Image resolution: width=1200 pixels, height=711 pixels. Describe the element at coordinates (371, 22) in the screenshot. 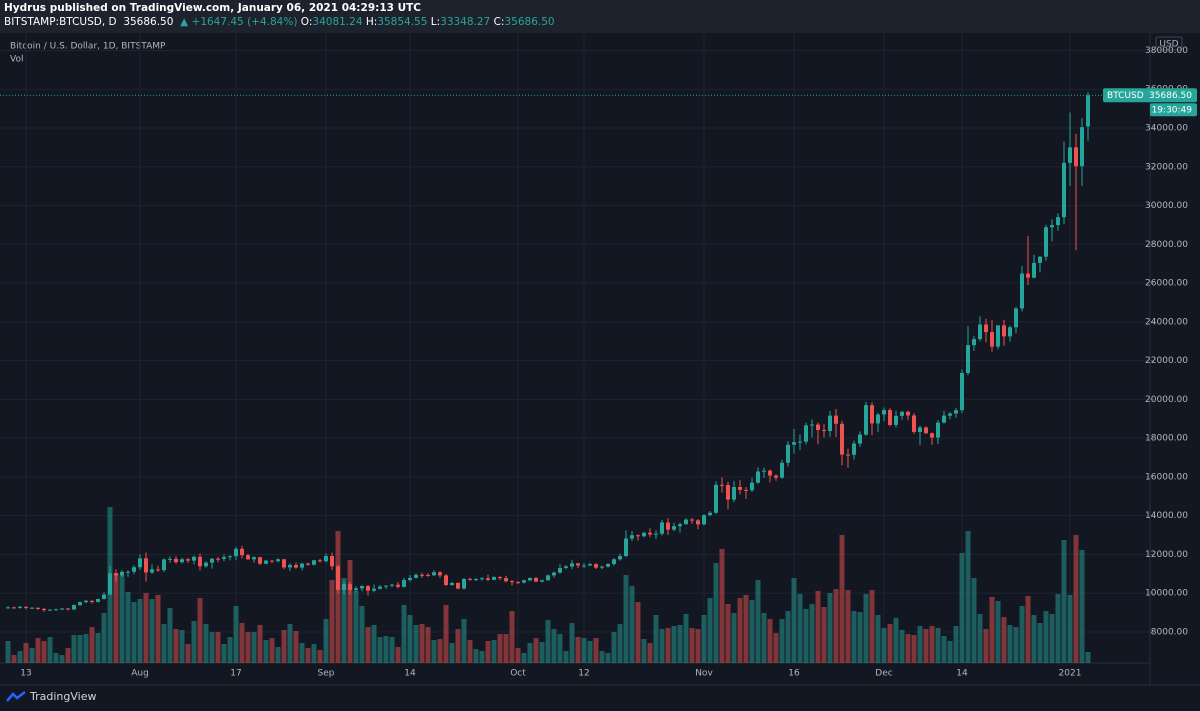

I see `ohlc-key: H:` at that location.